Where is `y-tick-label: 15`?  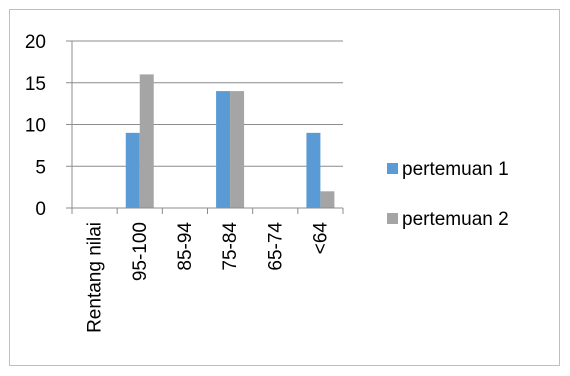
y-tick-label: 15 is located at coordinates (35, 84).